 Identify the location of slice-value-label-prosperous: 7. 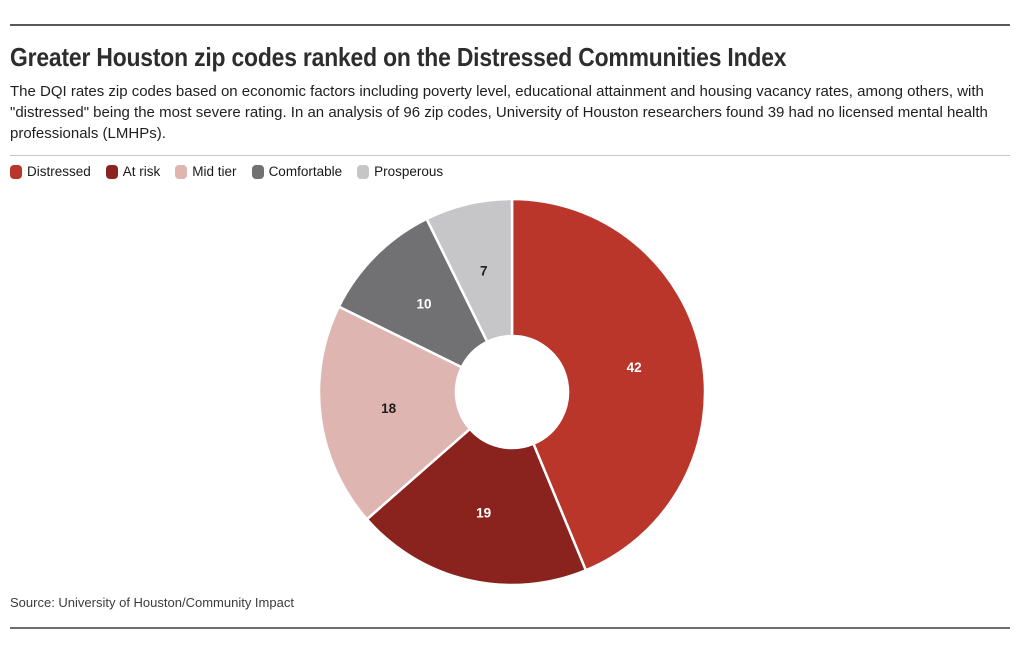
(484, 270).